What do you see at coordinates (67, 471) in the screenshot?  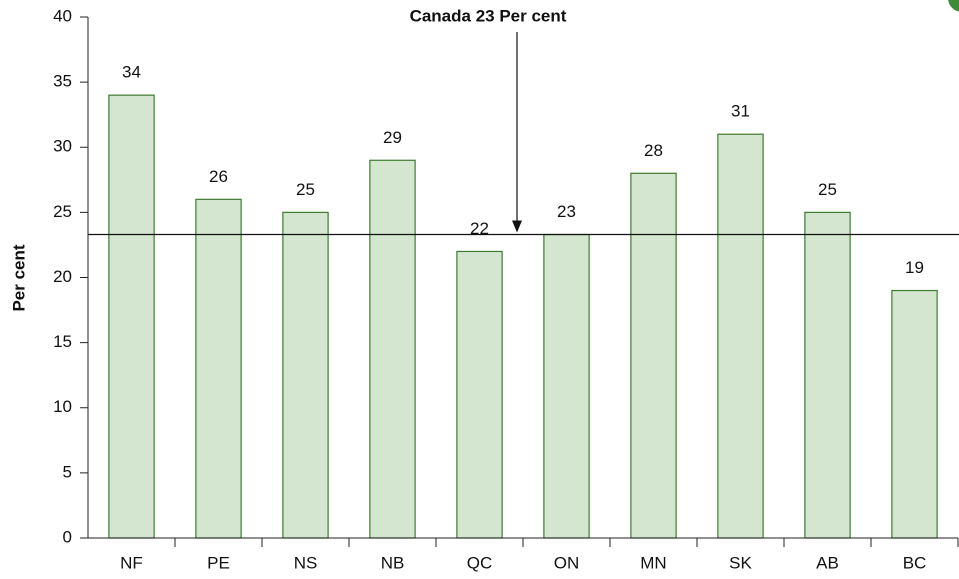 I see `y-tick-label: 5` at bounding box center [67, 471].